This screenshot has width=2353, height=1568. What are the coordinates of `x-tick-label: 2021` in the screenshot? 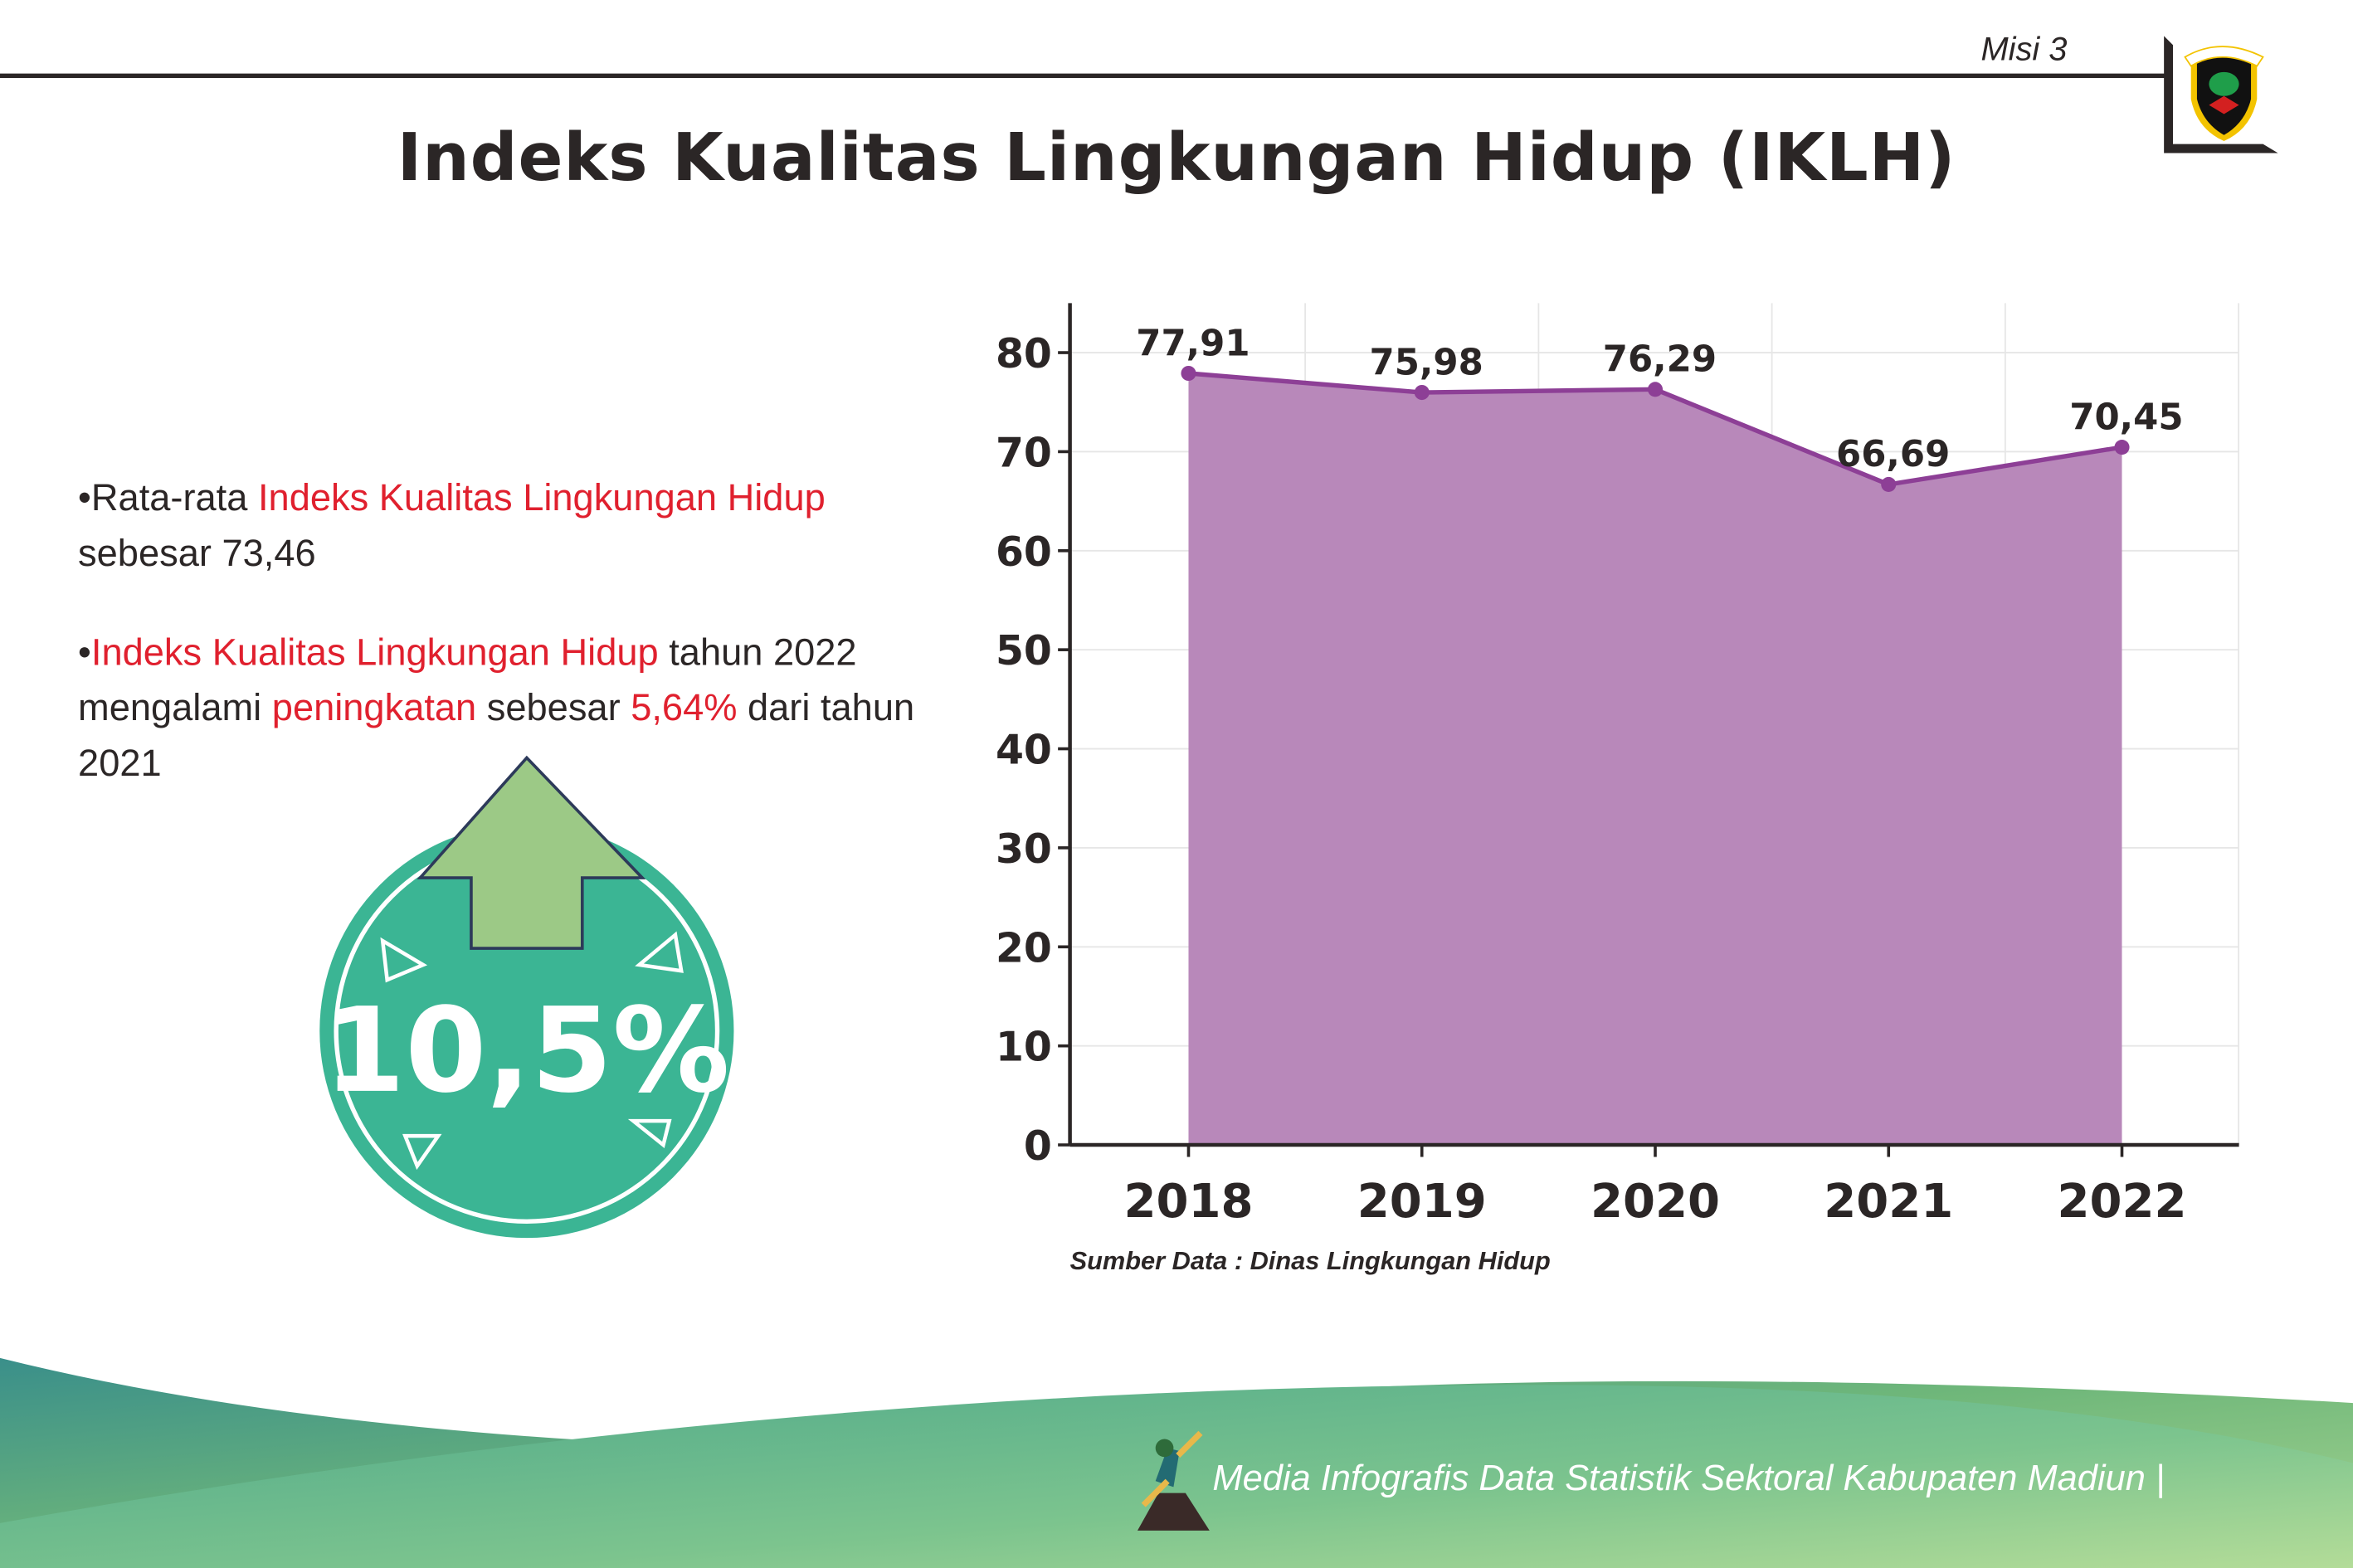 It's located at (1888, 1202).